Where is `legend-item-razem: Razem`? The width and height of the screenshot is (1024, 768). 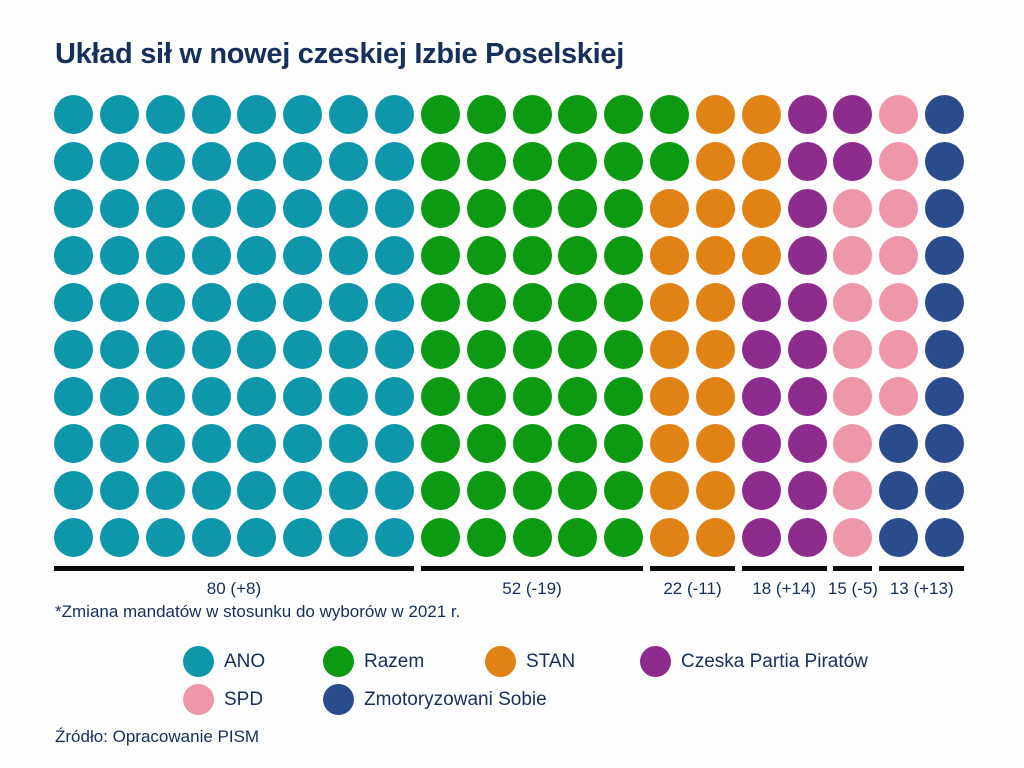 legend-item-razem: Razem is located at coordinates (373, 661).